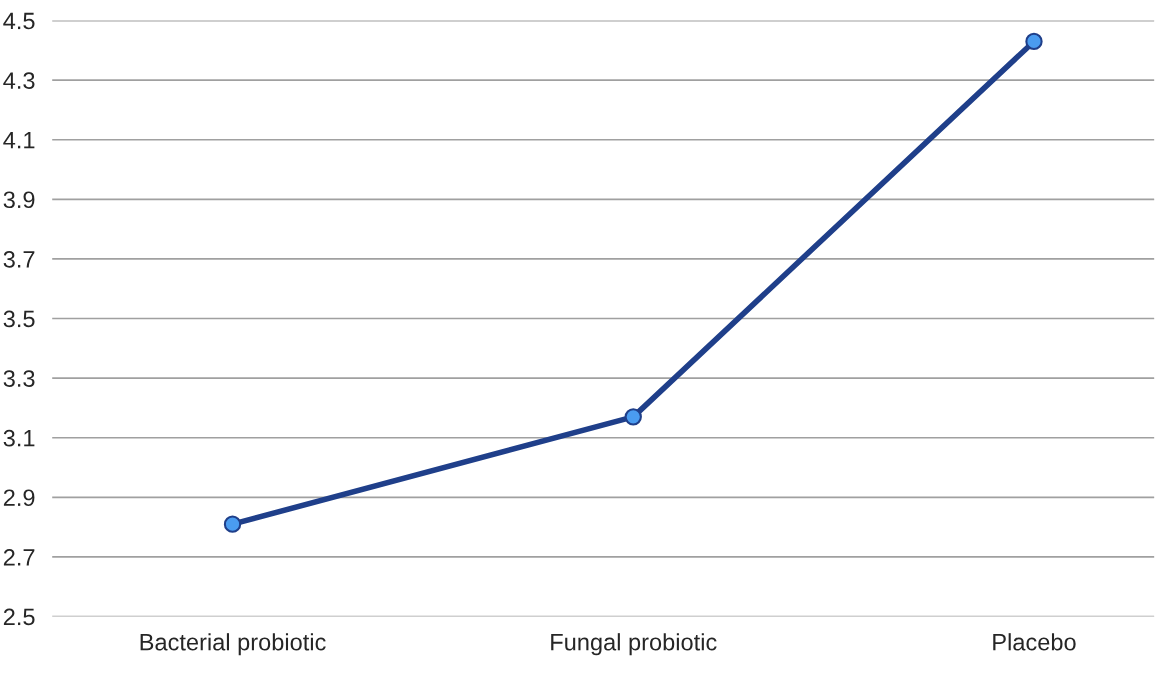  I want to click on x-tick-label: Placebo, so click(1034, 642).